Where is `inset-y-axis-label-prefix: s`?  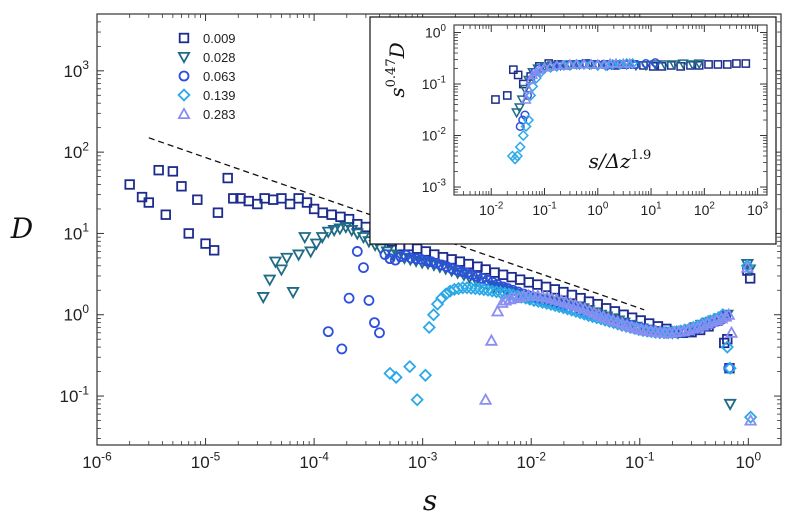
inset-y-axis-label-prefix: s is located at coordinates (397, 92).